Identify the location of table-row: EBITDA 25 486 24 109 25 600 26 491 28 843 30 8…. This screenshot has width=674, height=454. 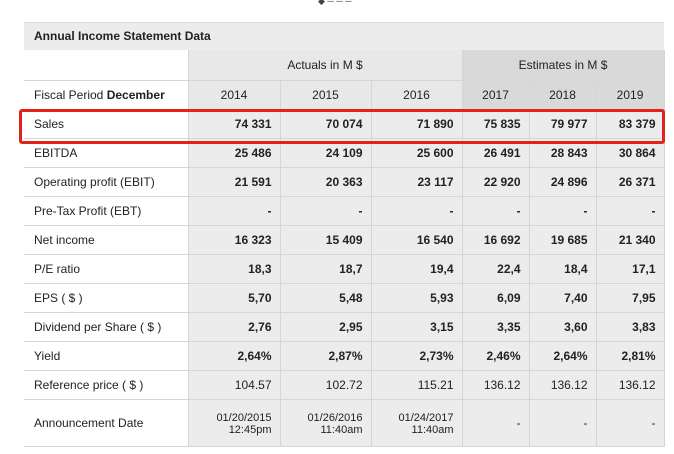
(344, 153).